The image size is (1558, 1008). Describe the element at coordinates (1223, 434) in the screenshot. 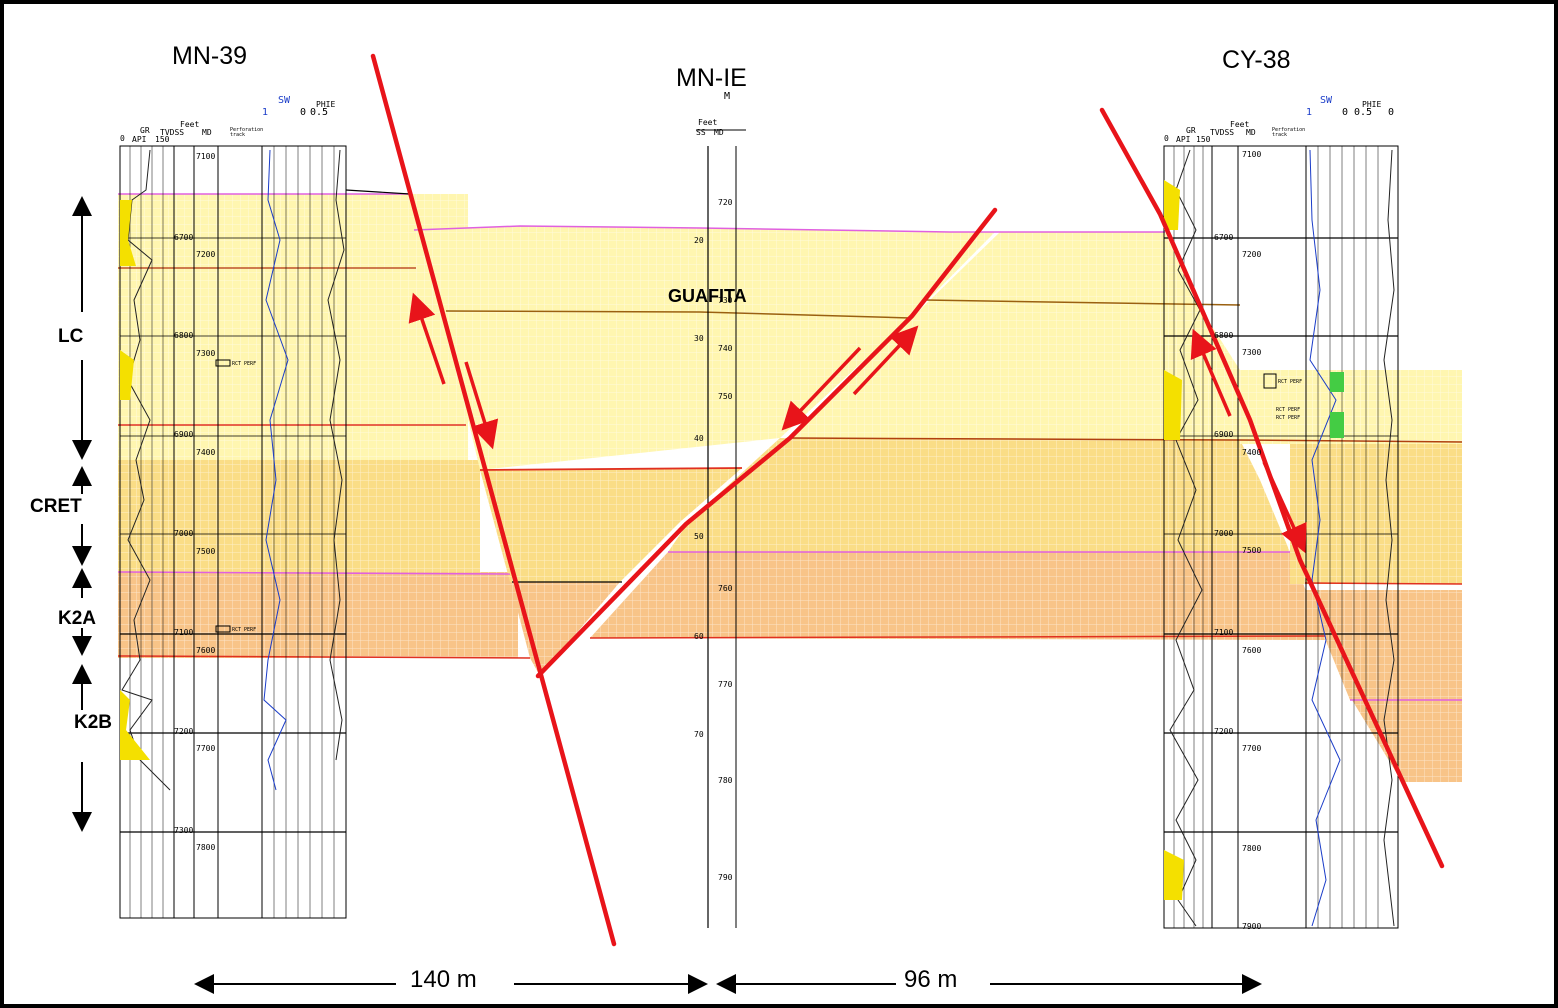

I see `cy38-tvdss-tick: 6900` at that location.